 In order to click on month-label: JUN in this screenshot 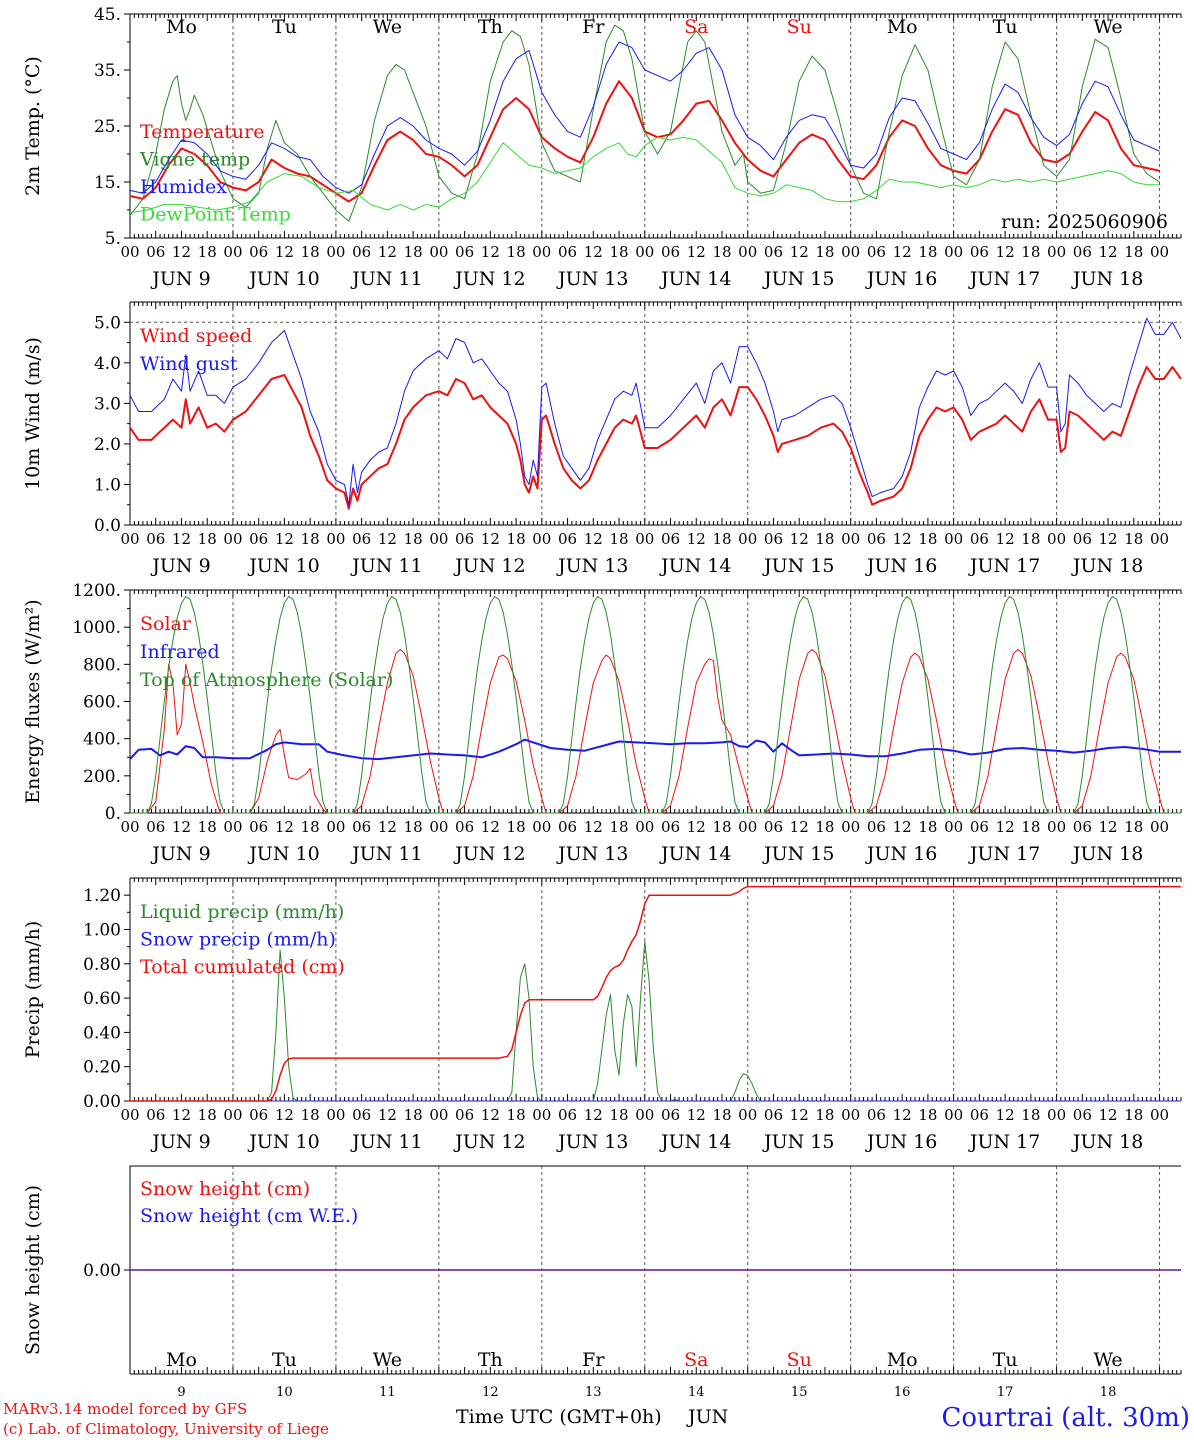, I will do `click(707, 1417)`.